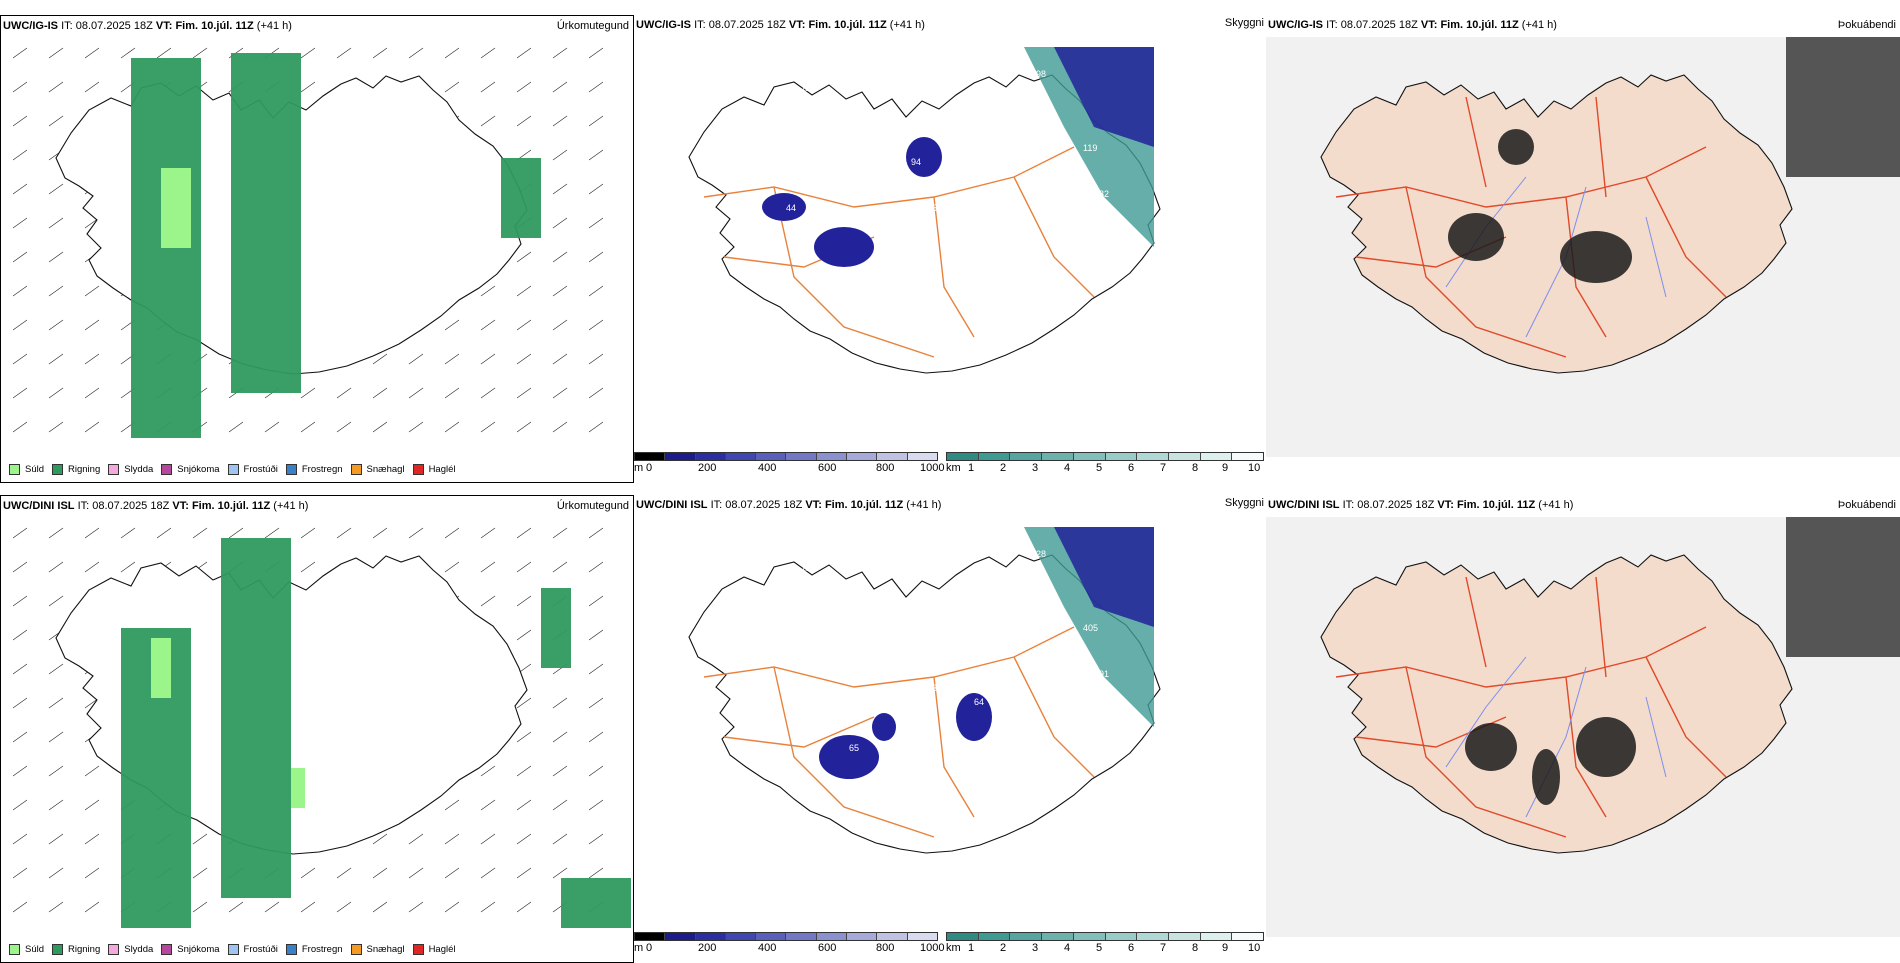  Describe the element at coordinates (1556, 224) in the screenshot. I see `iceland-coastline` at that location.